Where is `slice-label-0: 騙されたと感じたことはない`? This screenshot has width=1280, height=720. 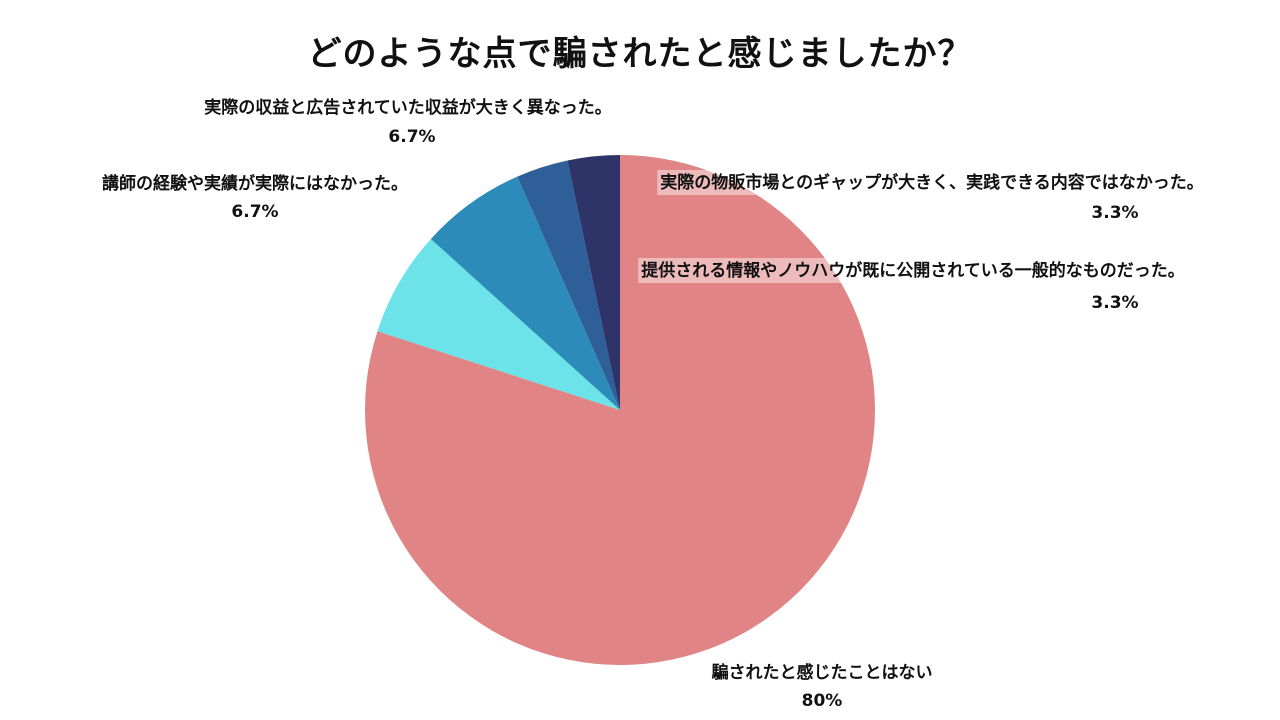
slice-label-0: 騙されたと感じたことはない is located at coordinates (822, 672).